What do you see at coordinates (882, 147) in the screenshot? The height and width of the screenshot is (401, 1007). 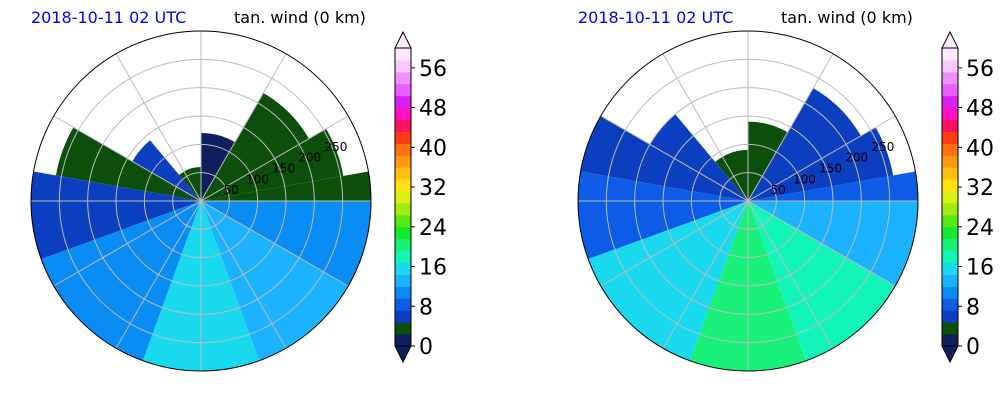 I see `radius-tick-label: 250` at bounding box center [882, 147].